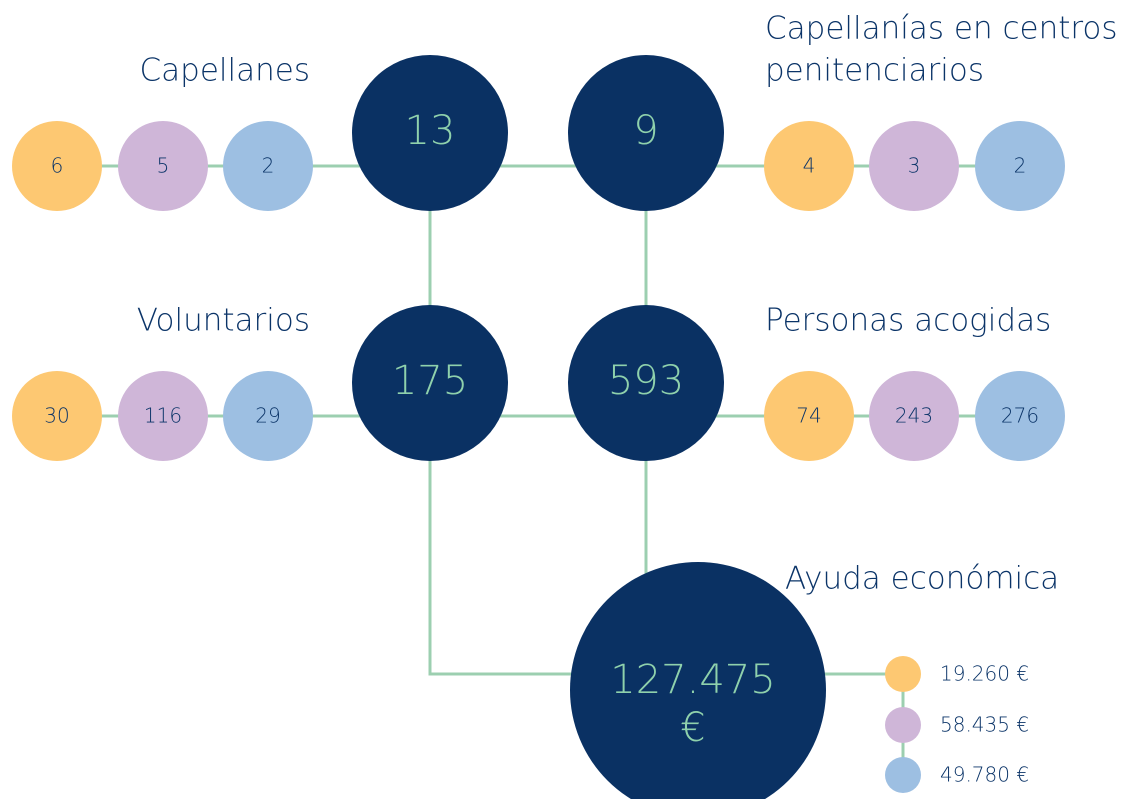 Image resolution: width=1133 pixels, height=799 pixels. I want to click on breakdown-value: 4, so click(809, 166).